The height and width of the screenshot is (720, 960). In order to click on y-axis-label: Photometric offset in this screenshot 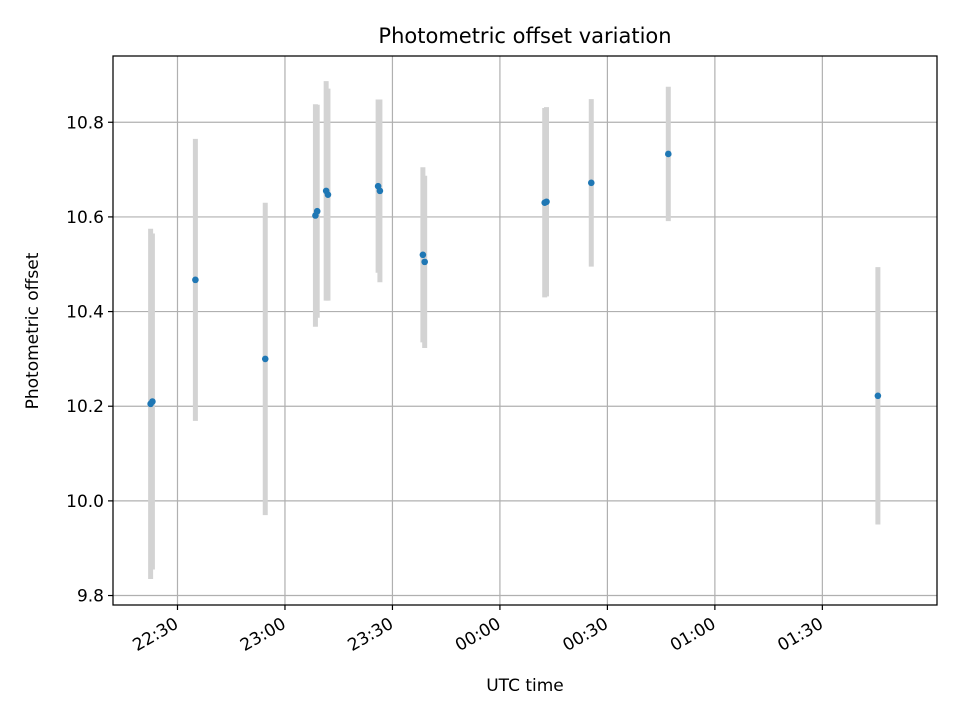, I will do `click(33, 330)`.